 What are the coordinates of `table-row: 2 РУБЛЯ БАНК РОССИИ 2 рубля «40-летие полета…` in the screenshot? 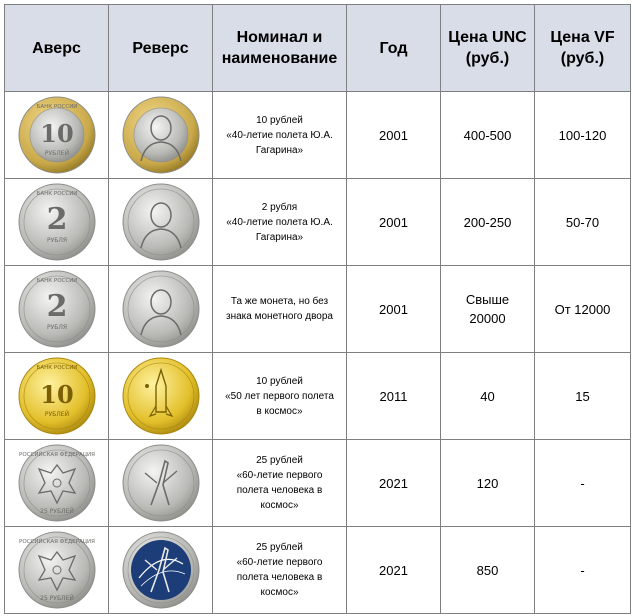 It's located at (317, 222).